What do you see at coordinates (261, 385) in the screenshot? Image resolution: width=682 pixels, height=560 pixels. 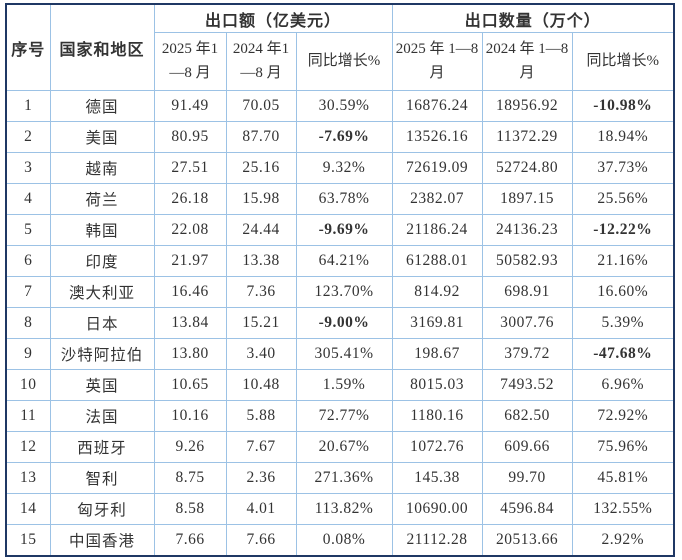 I see `cell-value-2024: 10.48` at bounding box center [261, 385].